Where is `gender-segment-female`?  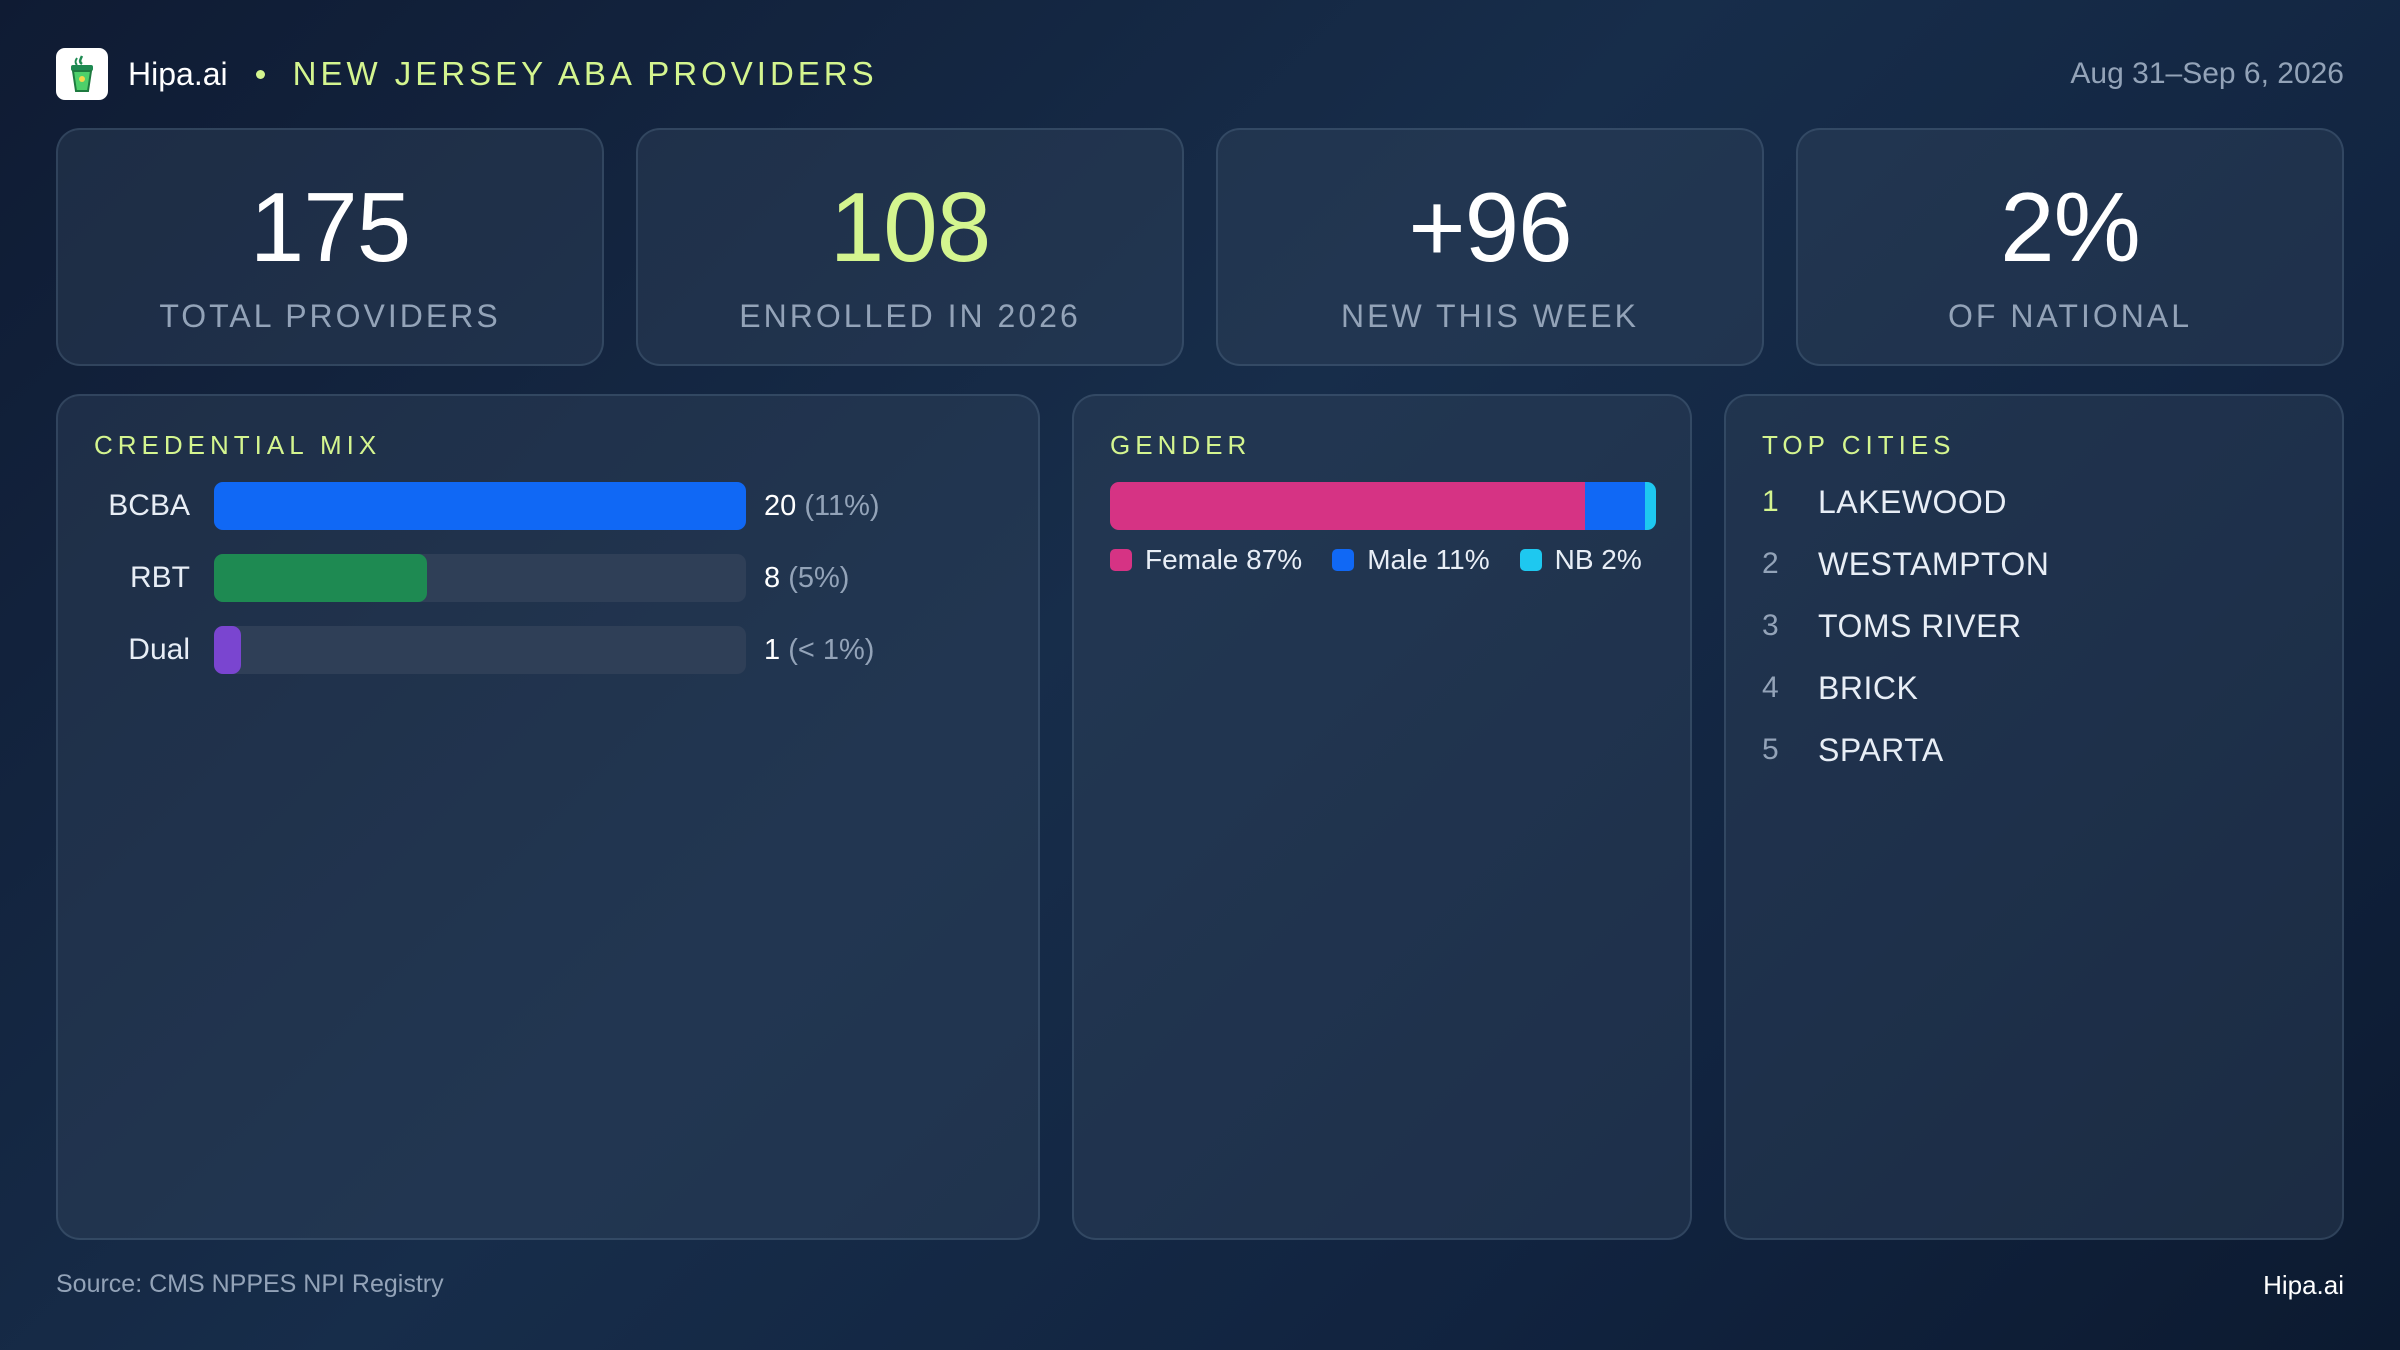
gender-segment-female is located at coordinates (1348, 506).